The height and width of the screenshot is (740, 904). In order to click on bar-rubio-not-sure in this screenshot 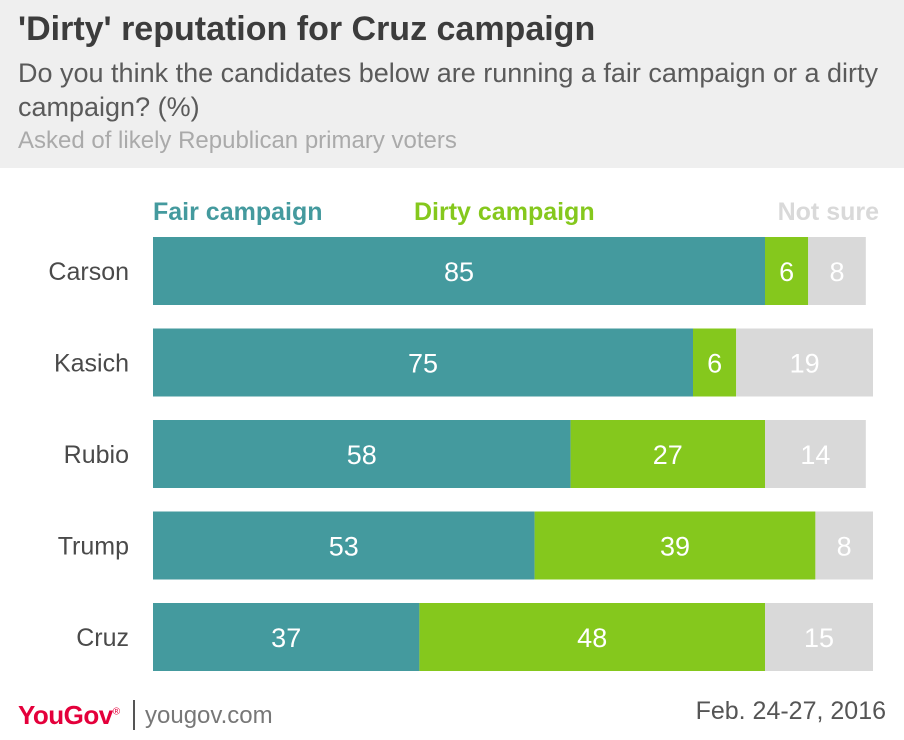, I will do `click(815, 454)`.